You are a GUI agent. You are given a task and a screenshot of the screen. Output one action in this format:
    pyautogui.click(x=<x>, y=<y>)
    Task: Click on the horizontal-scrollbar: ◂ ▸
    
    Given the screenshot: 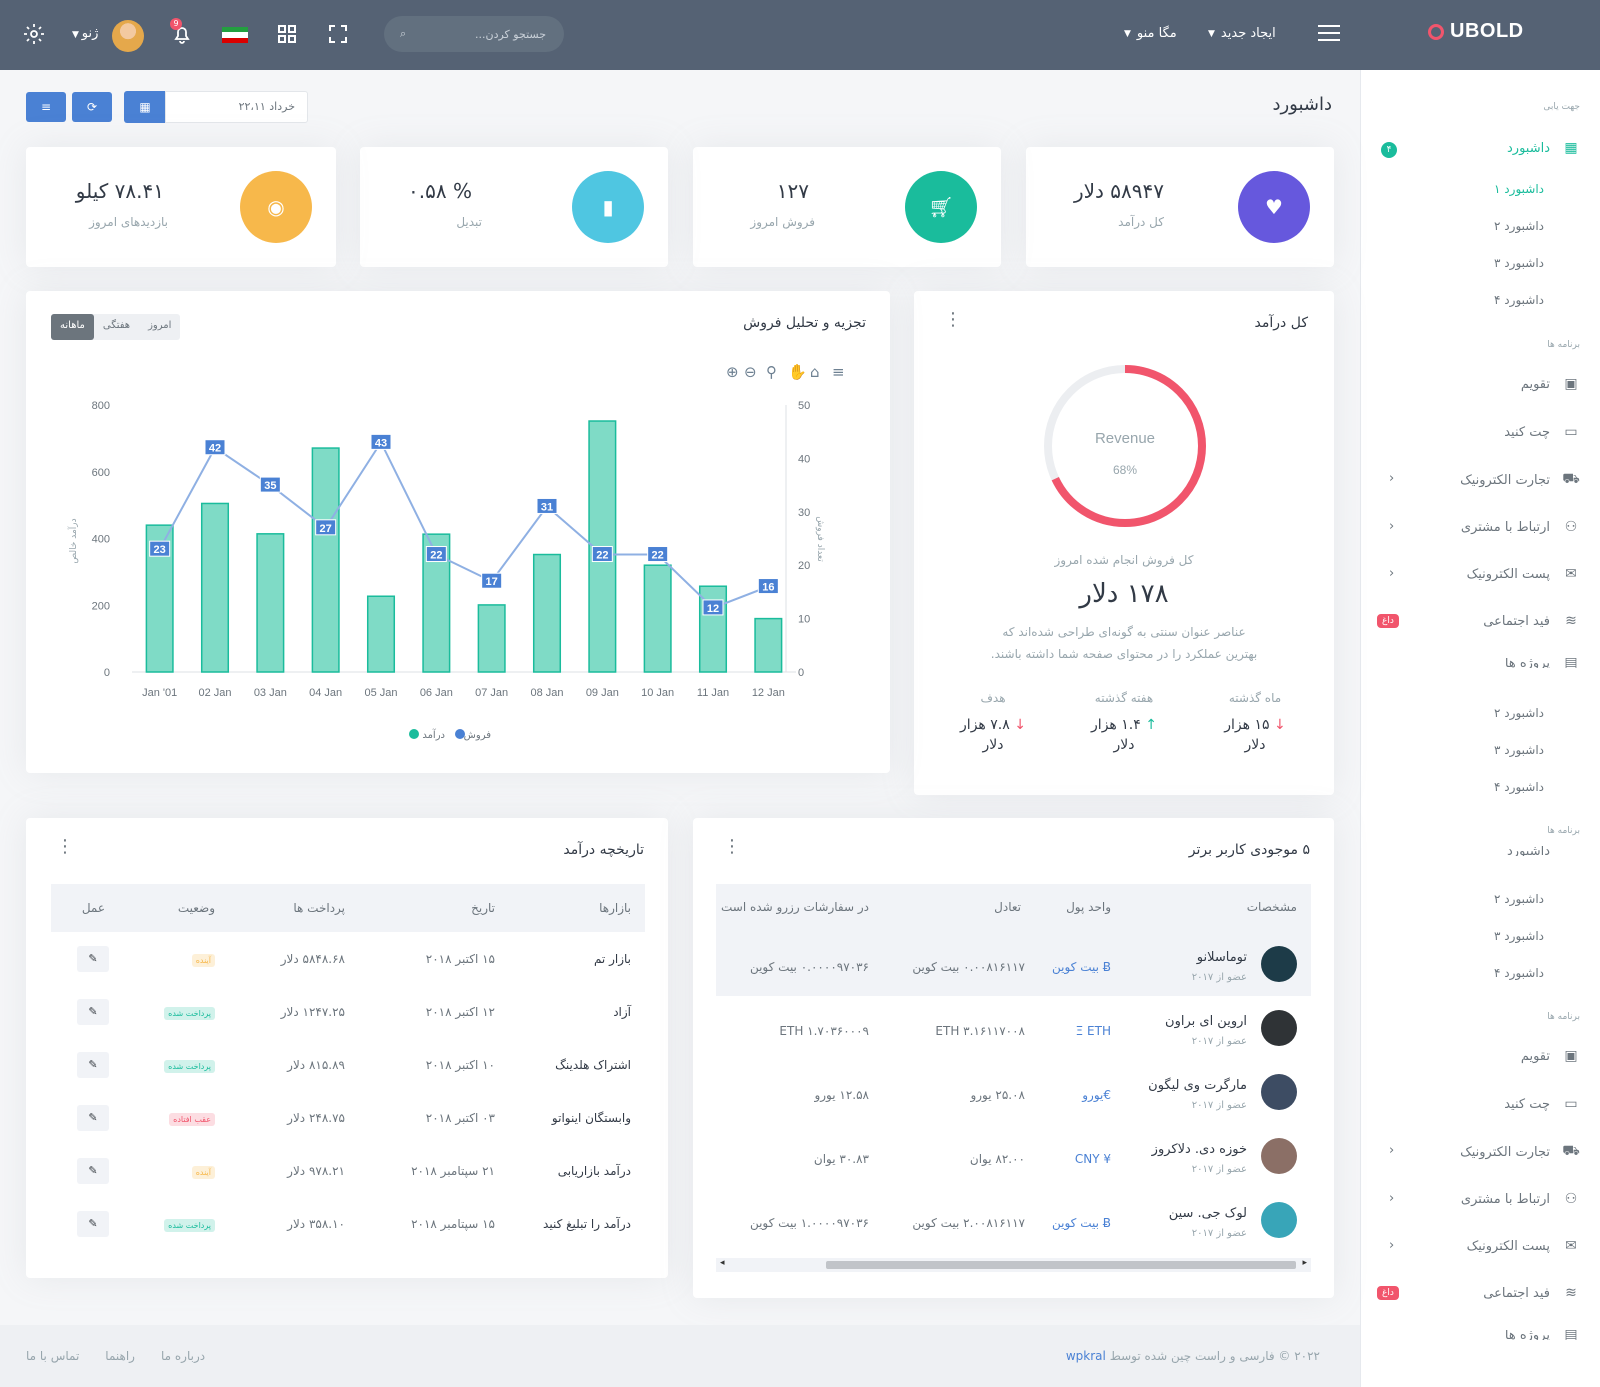 What is the action you would take?
    pyautogui.click(x=1013, y=1265)
    